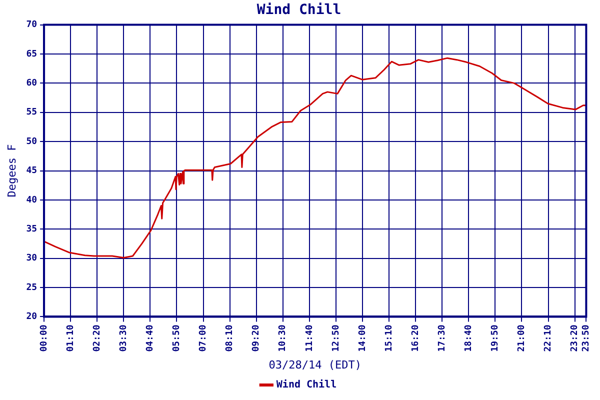 The image size is (600, 400). I want to click on y-tick-label: 55, so click(32, 113).